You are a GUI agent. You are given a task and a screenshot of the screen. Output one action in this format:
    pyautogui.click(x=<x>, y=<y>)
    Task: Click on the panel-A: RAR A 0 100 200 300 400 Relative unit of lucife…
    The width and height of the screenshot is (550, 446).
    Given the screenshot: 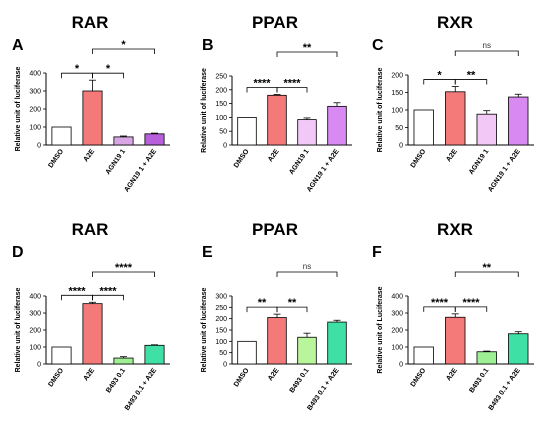 What is the action you would take?
    pyautogui.click(x=91, y=103)
    